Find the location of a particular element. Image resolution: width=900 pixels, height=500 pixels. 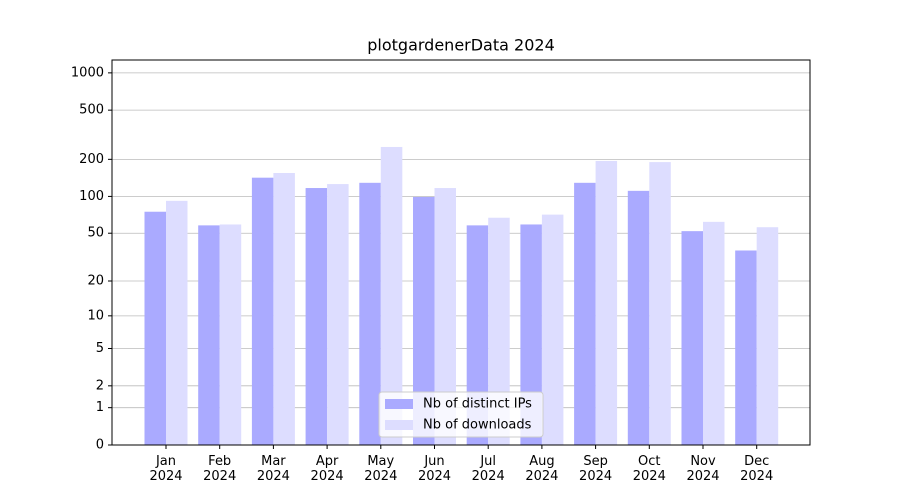

legend-label: Nb of distinct IPs is located at coordinates (477, 404).